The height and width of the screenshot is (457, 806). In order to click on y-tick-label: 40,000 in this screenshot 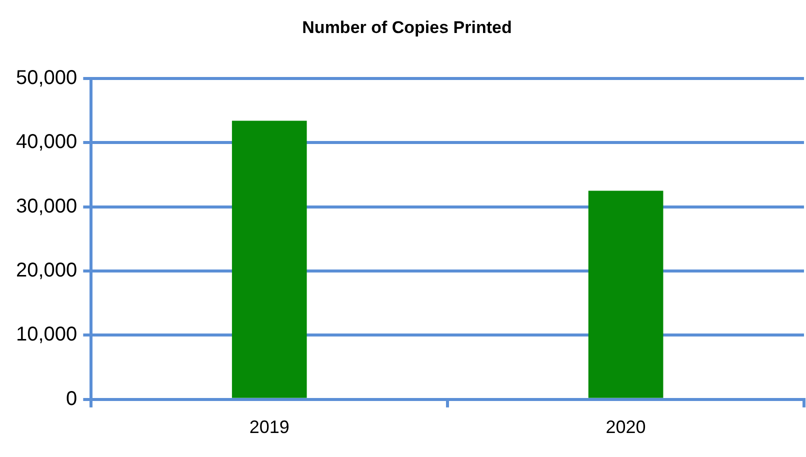, I will do `click(47, 142)`.